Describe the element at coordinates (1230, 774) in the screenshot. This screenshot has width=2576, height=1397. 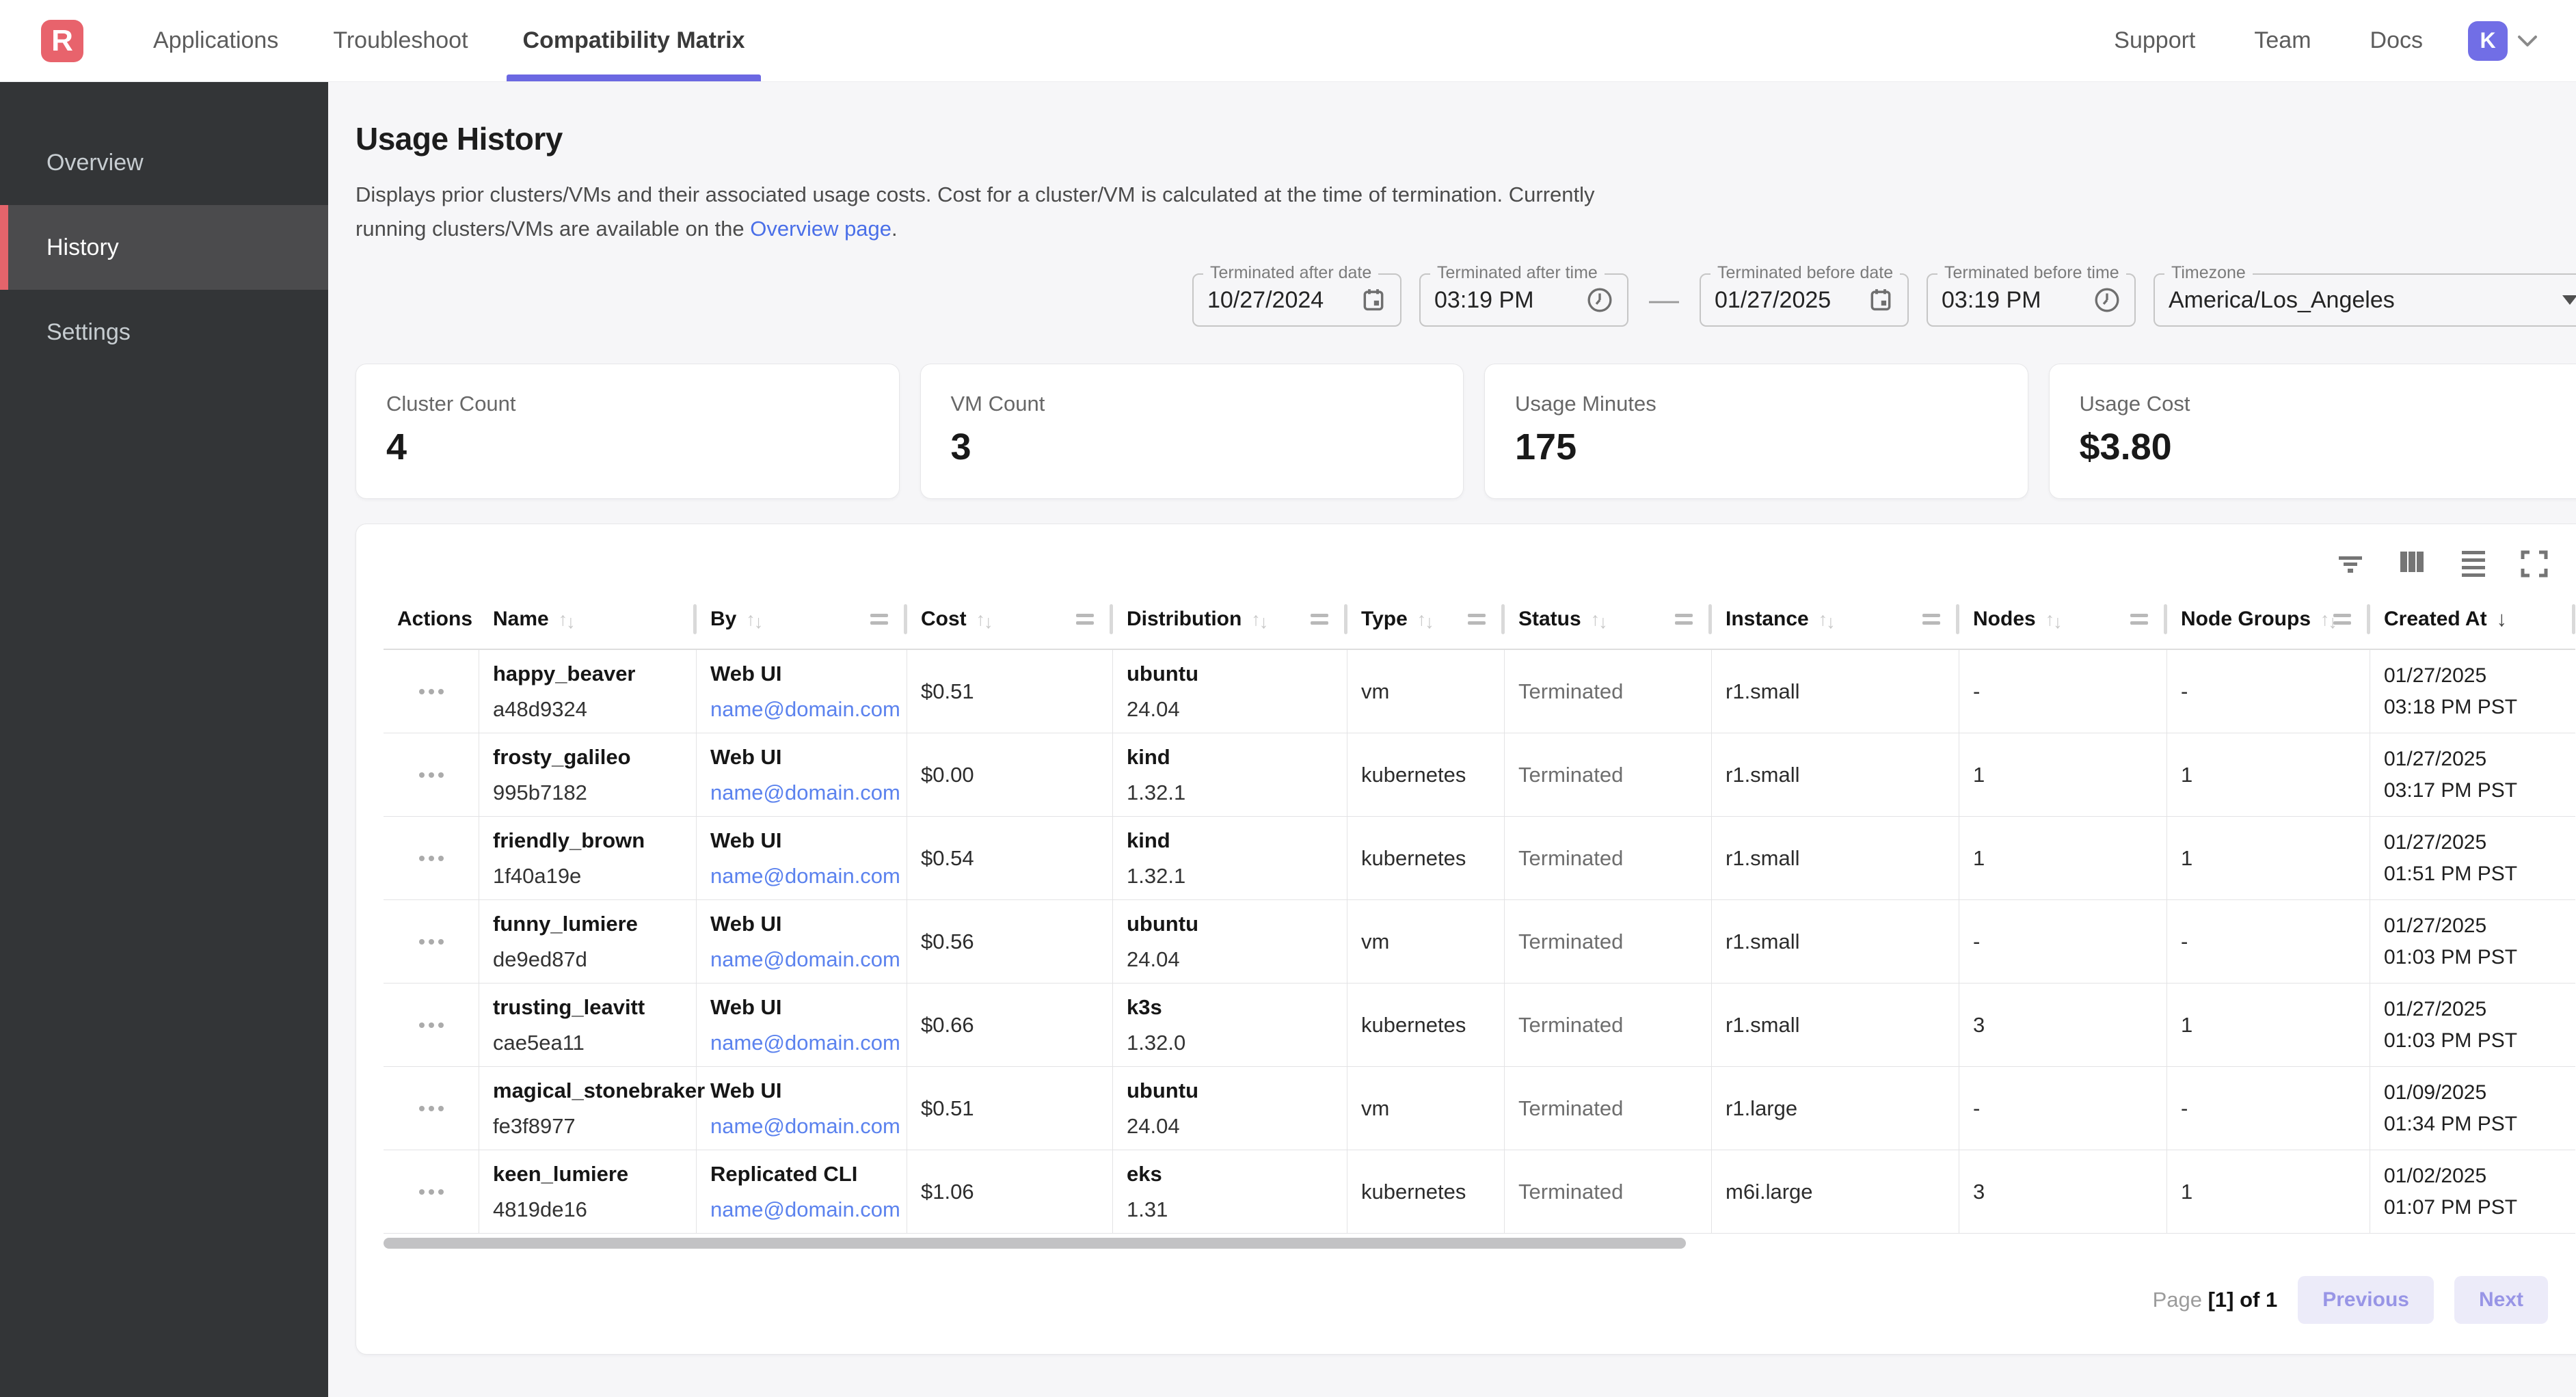
I see `cell-distribution: kind 1.32.1` at that location.